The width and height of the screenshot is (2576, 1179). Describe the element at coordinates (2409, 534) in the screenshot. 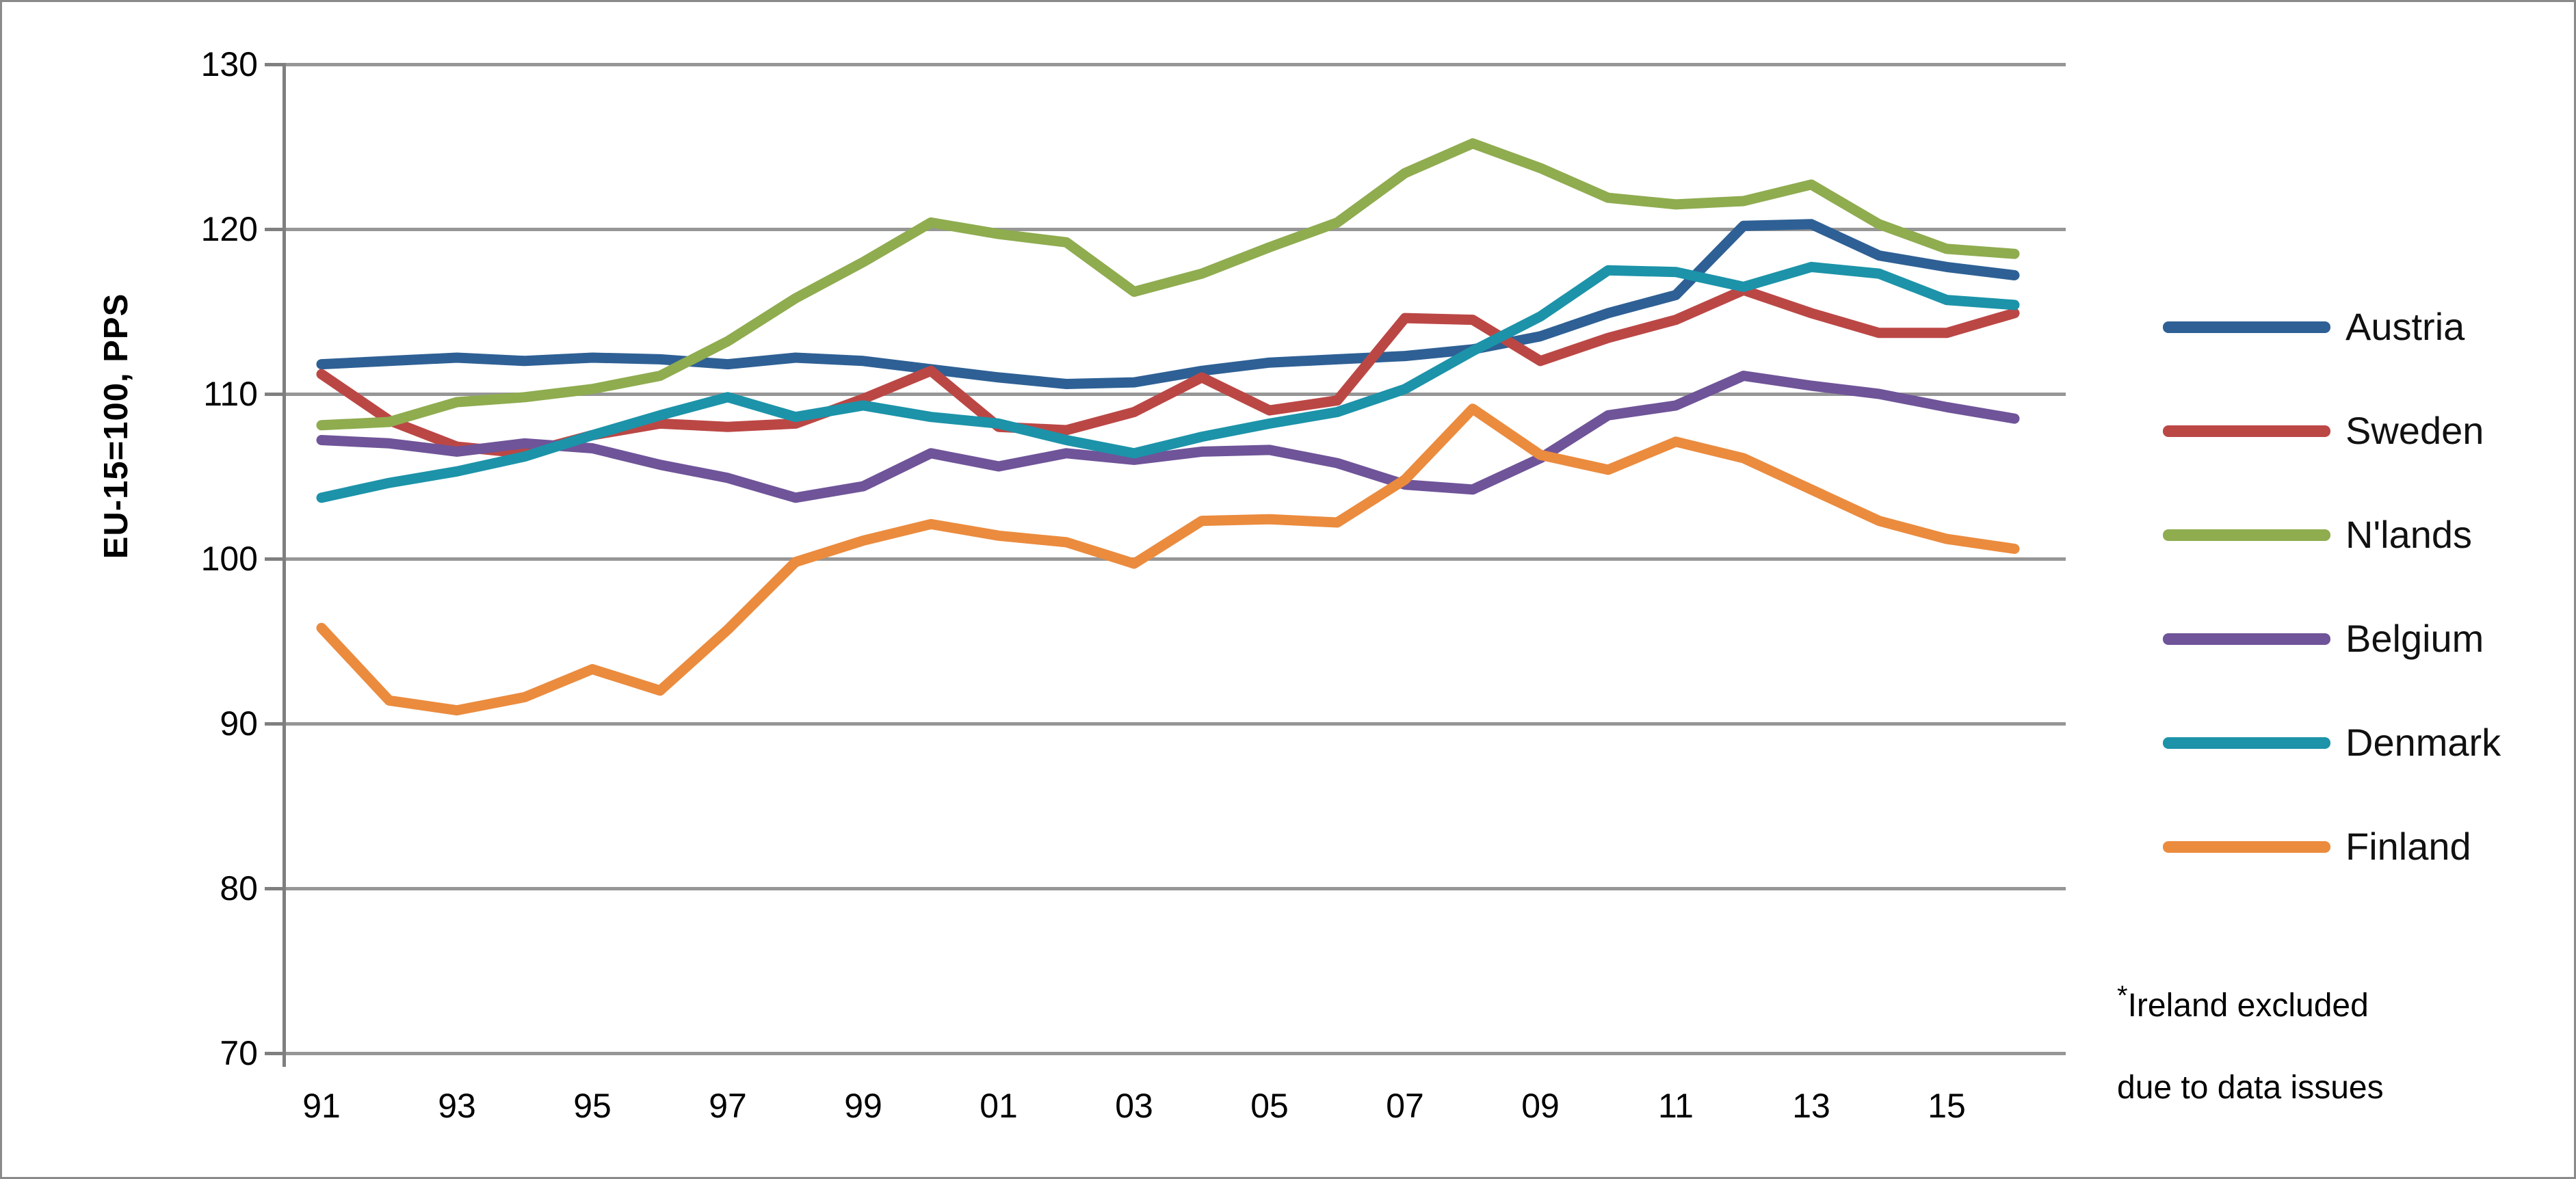

I see `legend-label: N'lands` at that location.